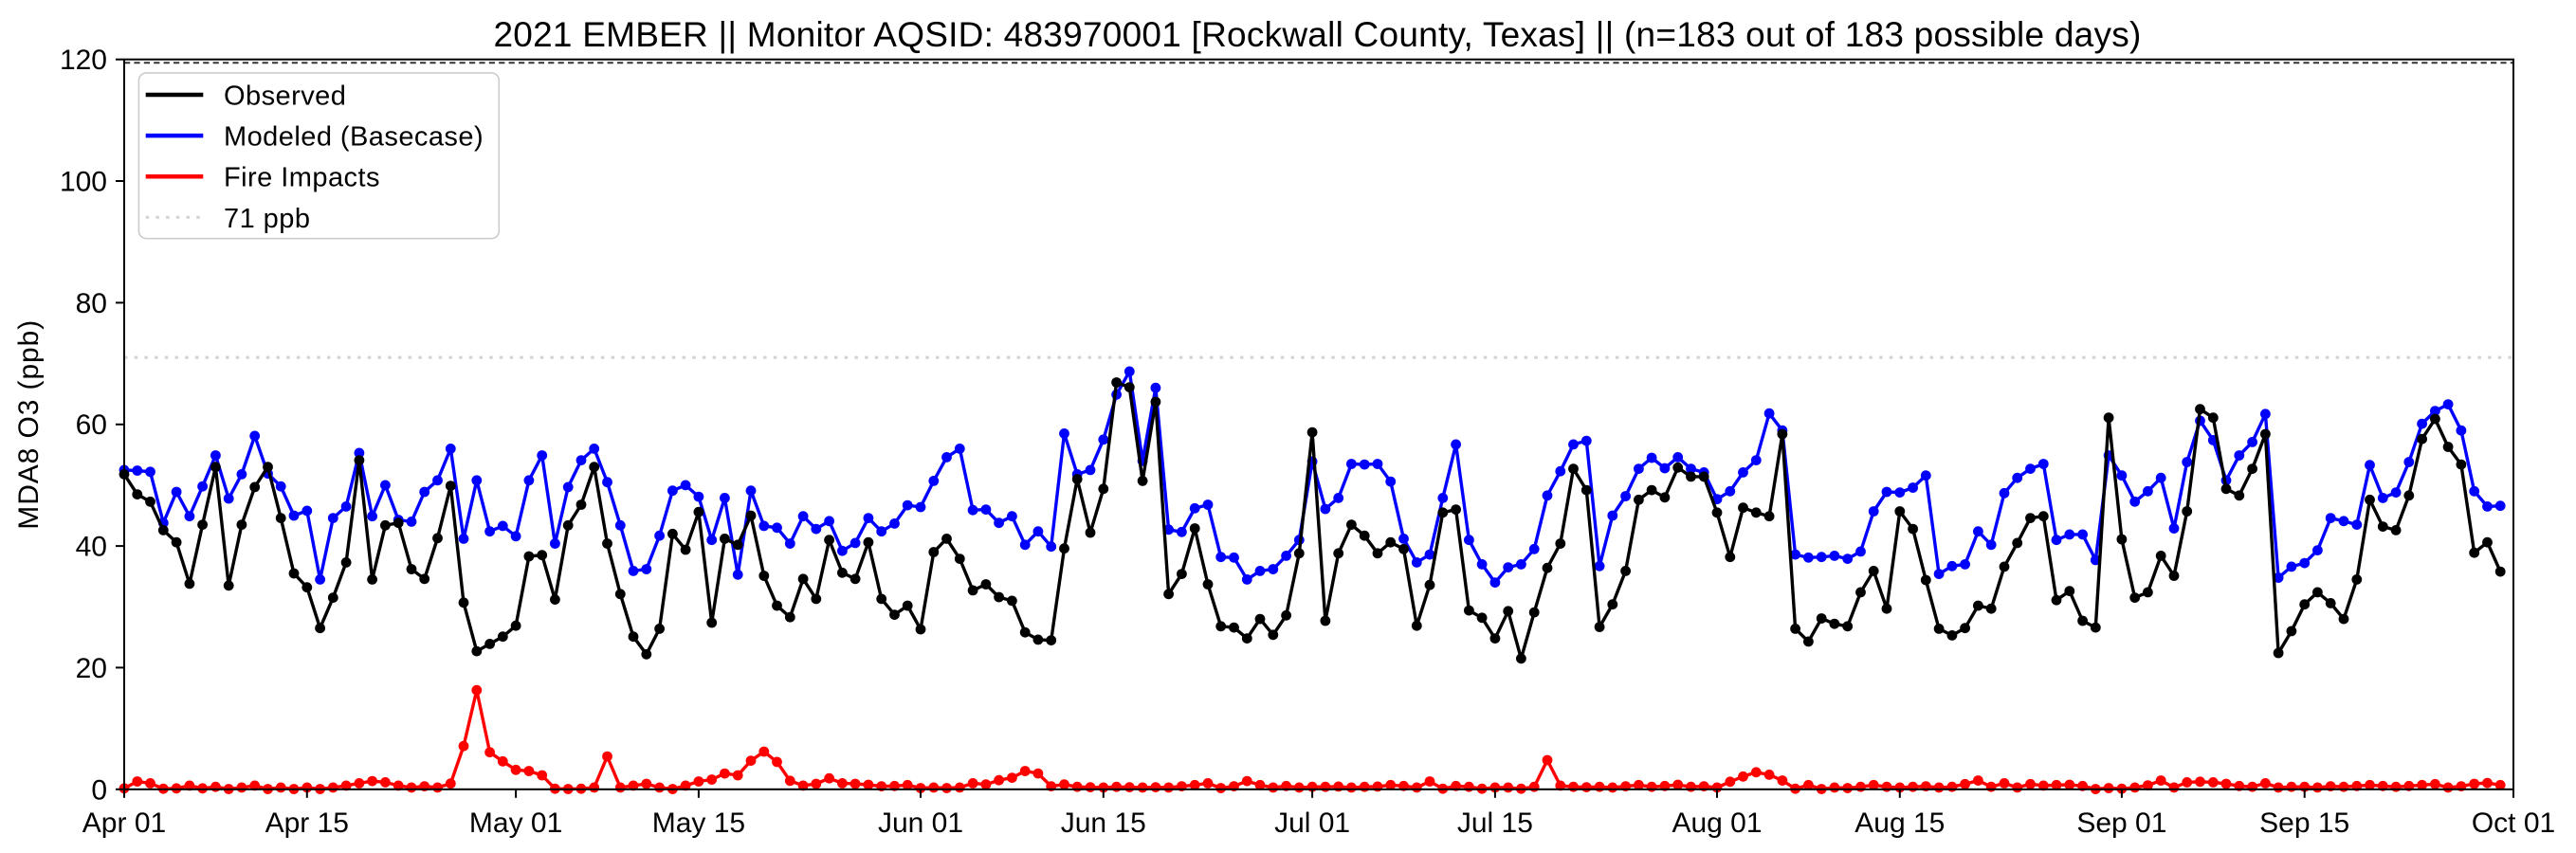 The height and width of the screenshot is (853, 2576). What do you see at coordinates (83, 182) in the screenshot?
I see `svg-text: 100` at bounding box center [83, 182].